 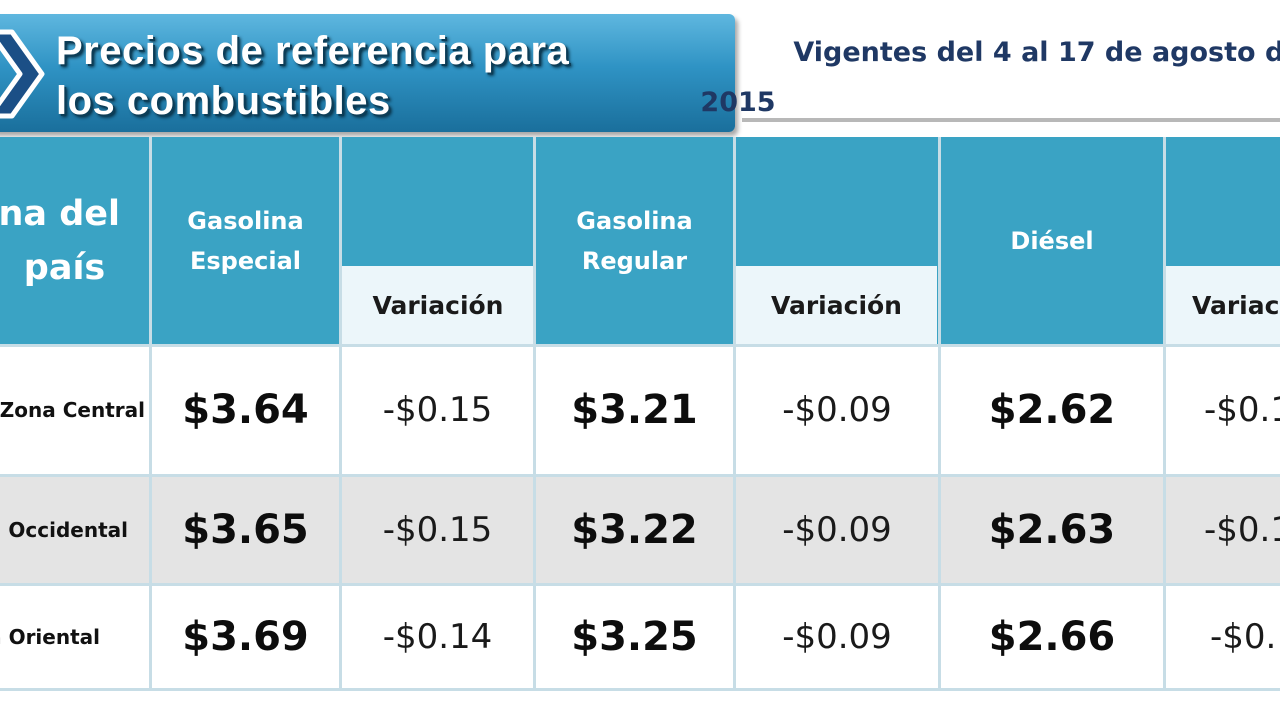 What do you see at coordinates (1236, 305) in the screenshot?
I see `header-variation-diesel: Variación` at bounding box center [1236, 305].